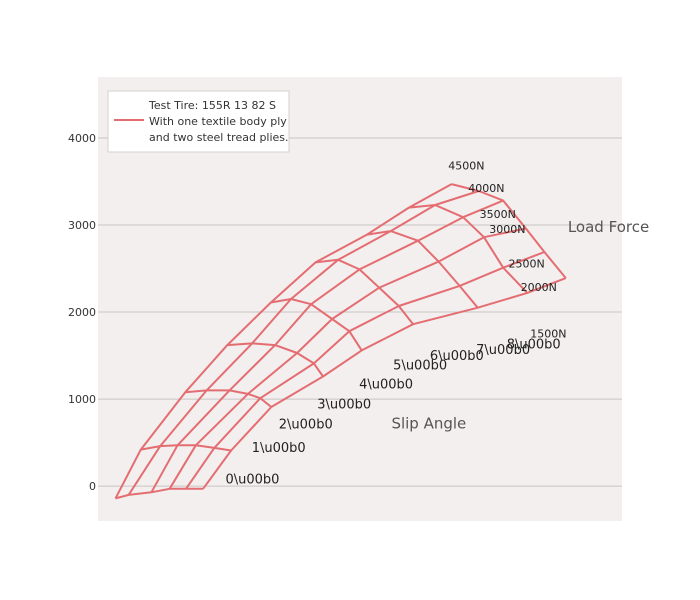 The width and height of the screenshot is (700, 600). Describe the element at coordinates (526, 264) in the screenshot. I see `load-force-label: 2500N` at that location.